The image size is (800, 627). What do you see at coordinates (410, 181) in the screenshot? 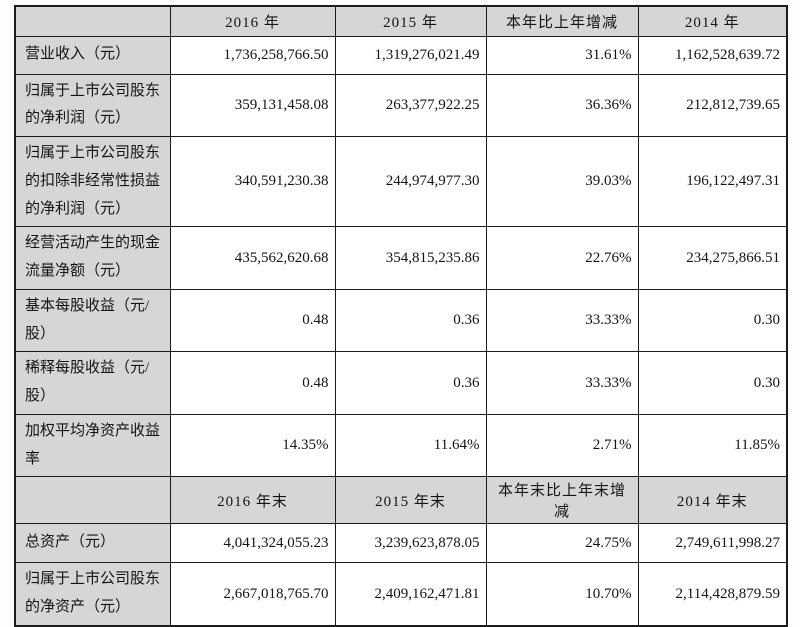
I see `value-2015: 244,974,977.30` at bounding box center [410, 181].